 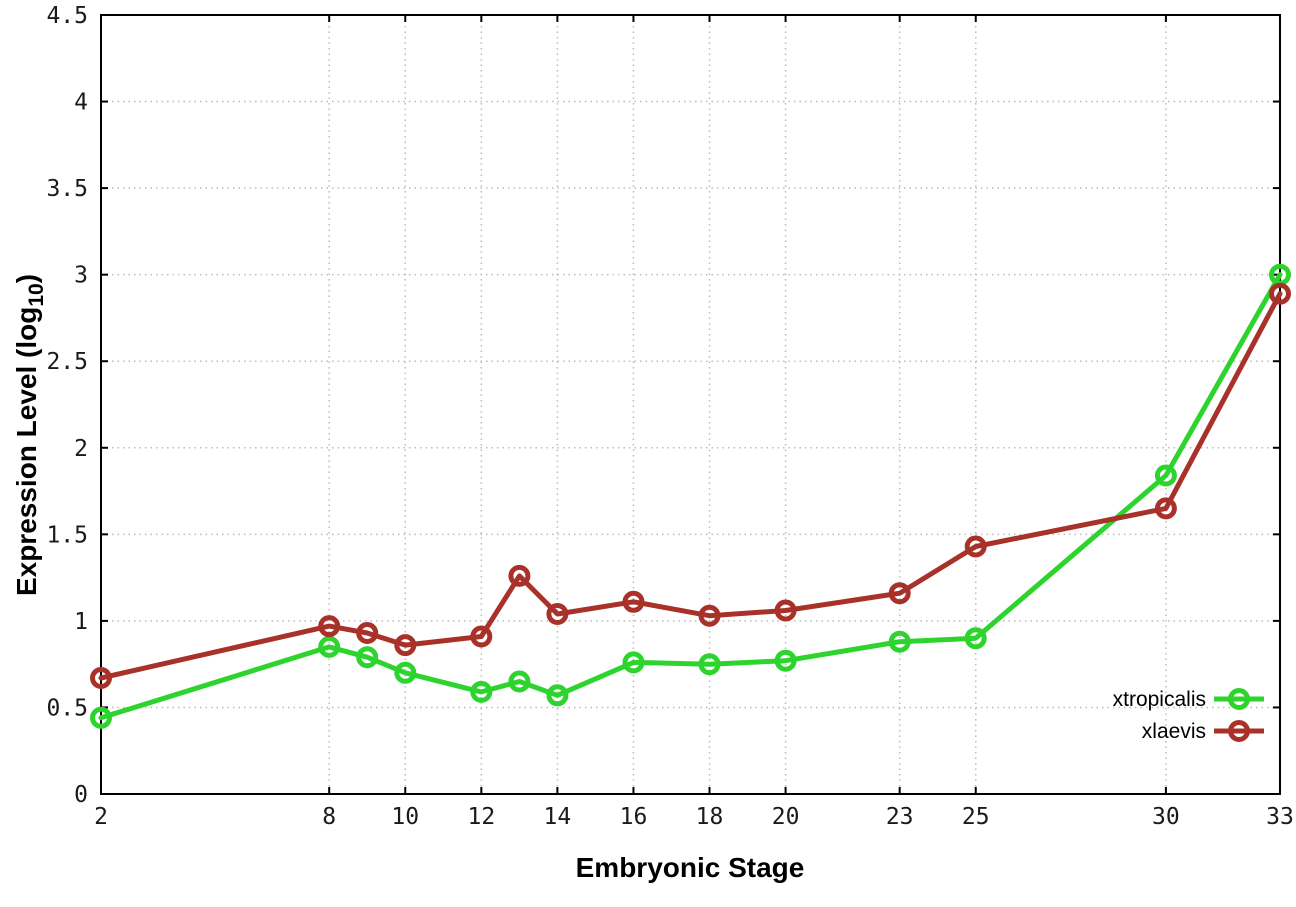 I want to click on x-tick-label: 8, so click(x=329, y=817).